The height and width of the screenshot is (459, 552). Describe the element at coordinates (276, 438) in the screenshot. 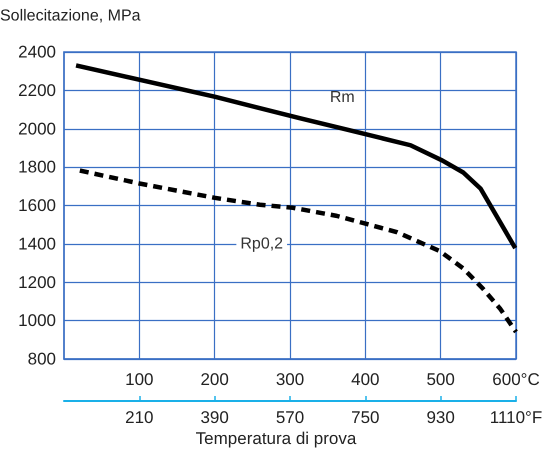

I see `x-axis-title: Temperatura di prova` at that location.